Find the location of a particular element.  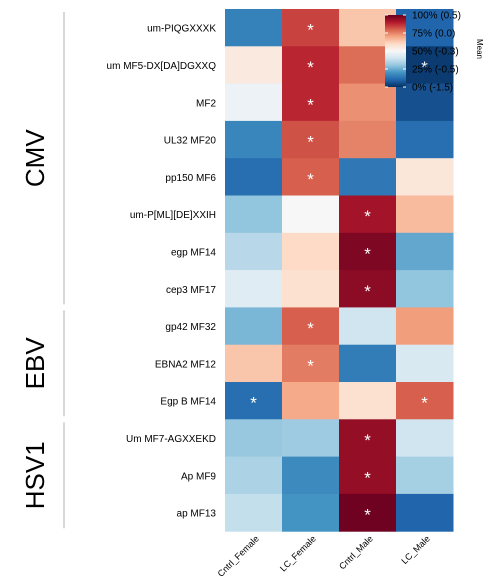

legend-tick-label: 50% (-0.3) is located at coordinates (435, 52).